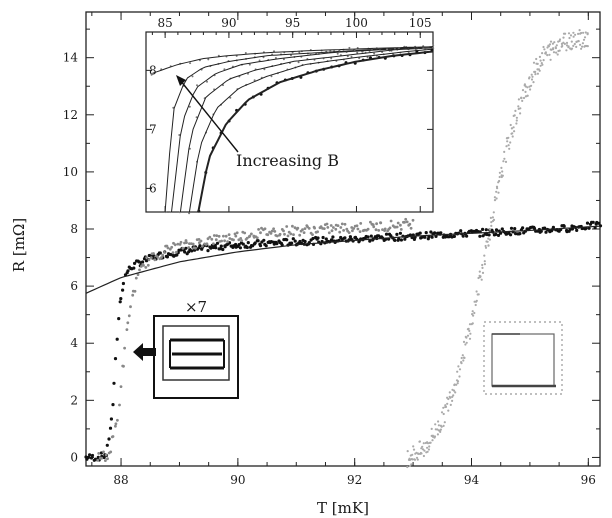 The width and height of the screenshot is (612, 518). What do you see at coordinates (588, 480) in the screenshot?
I see `x-tick-label: 96` at bounding box center [588, 480].